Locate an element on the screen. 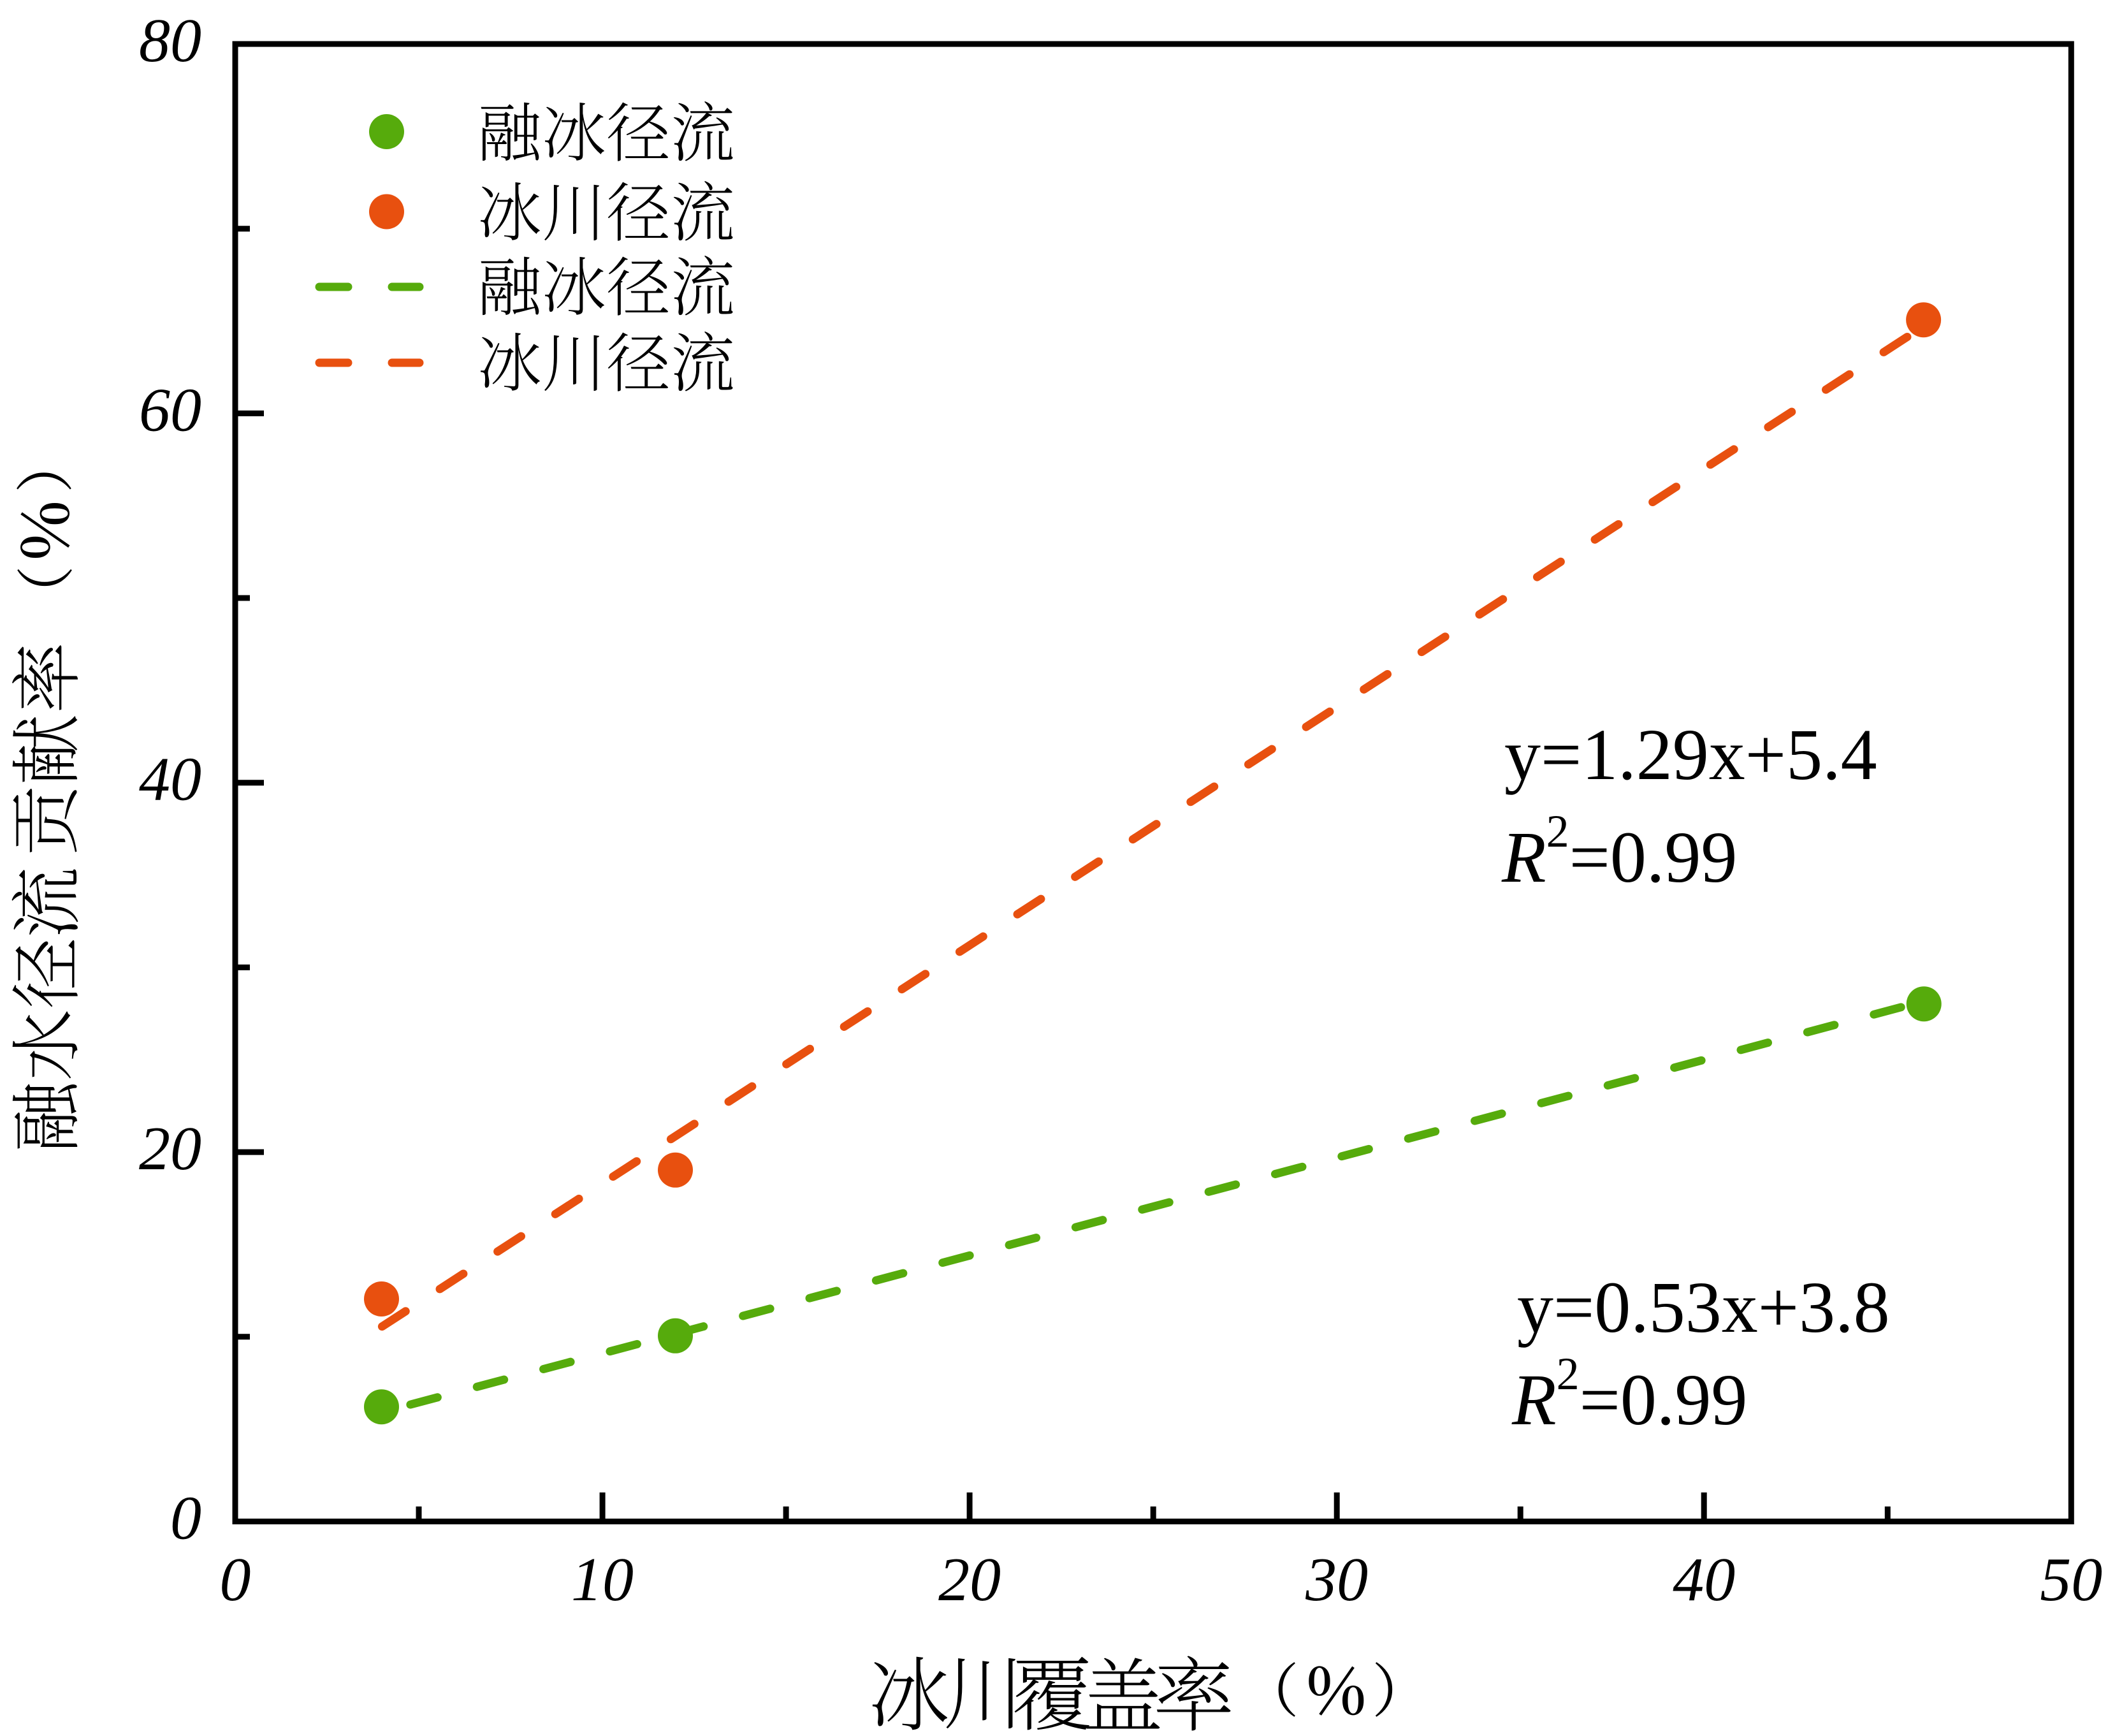 This screenshot has width=2108, height=1736. svg-text: 80 is located at coordinates (170, 40).